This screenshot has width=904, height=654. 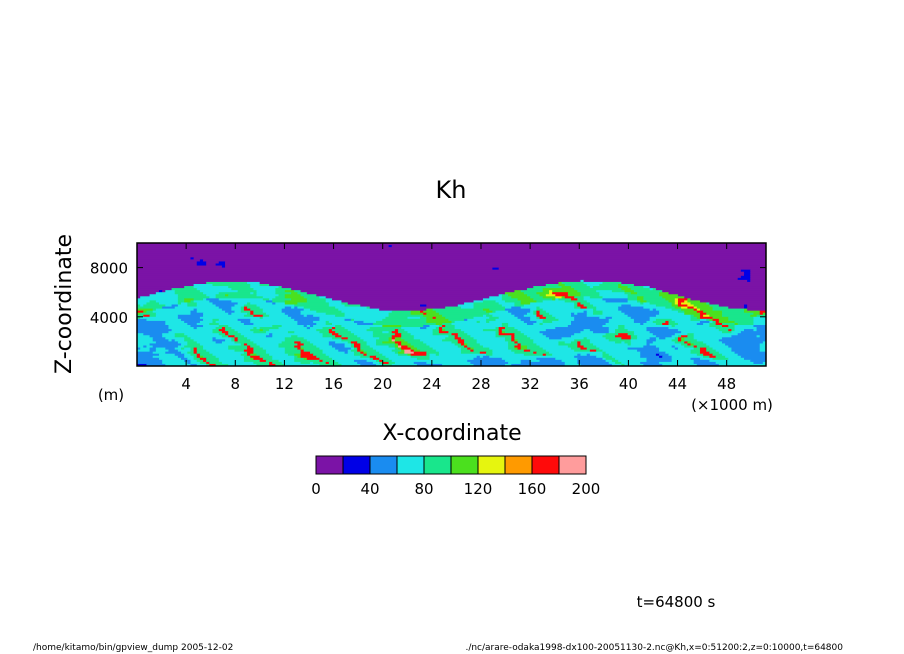 I want to click on colorbar, so click(x=451, y=465).